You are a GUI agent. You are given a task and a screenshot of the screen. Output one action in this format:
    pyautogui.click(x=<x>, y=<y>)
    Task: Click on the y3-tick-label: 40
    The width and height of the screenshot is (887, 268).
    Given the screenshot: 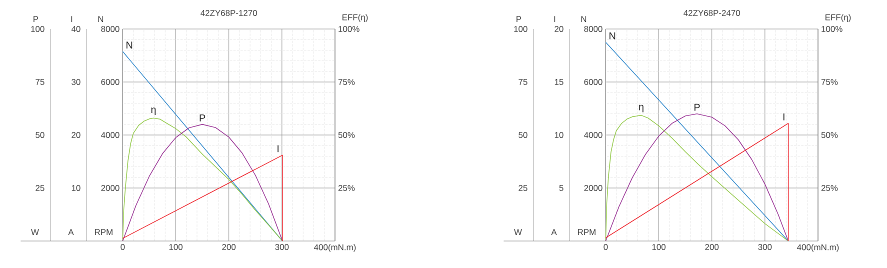 What is the action you would take?
    pyautogui.click(x=75, y=29)
    